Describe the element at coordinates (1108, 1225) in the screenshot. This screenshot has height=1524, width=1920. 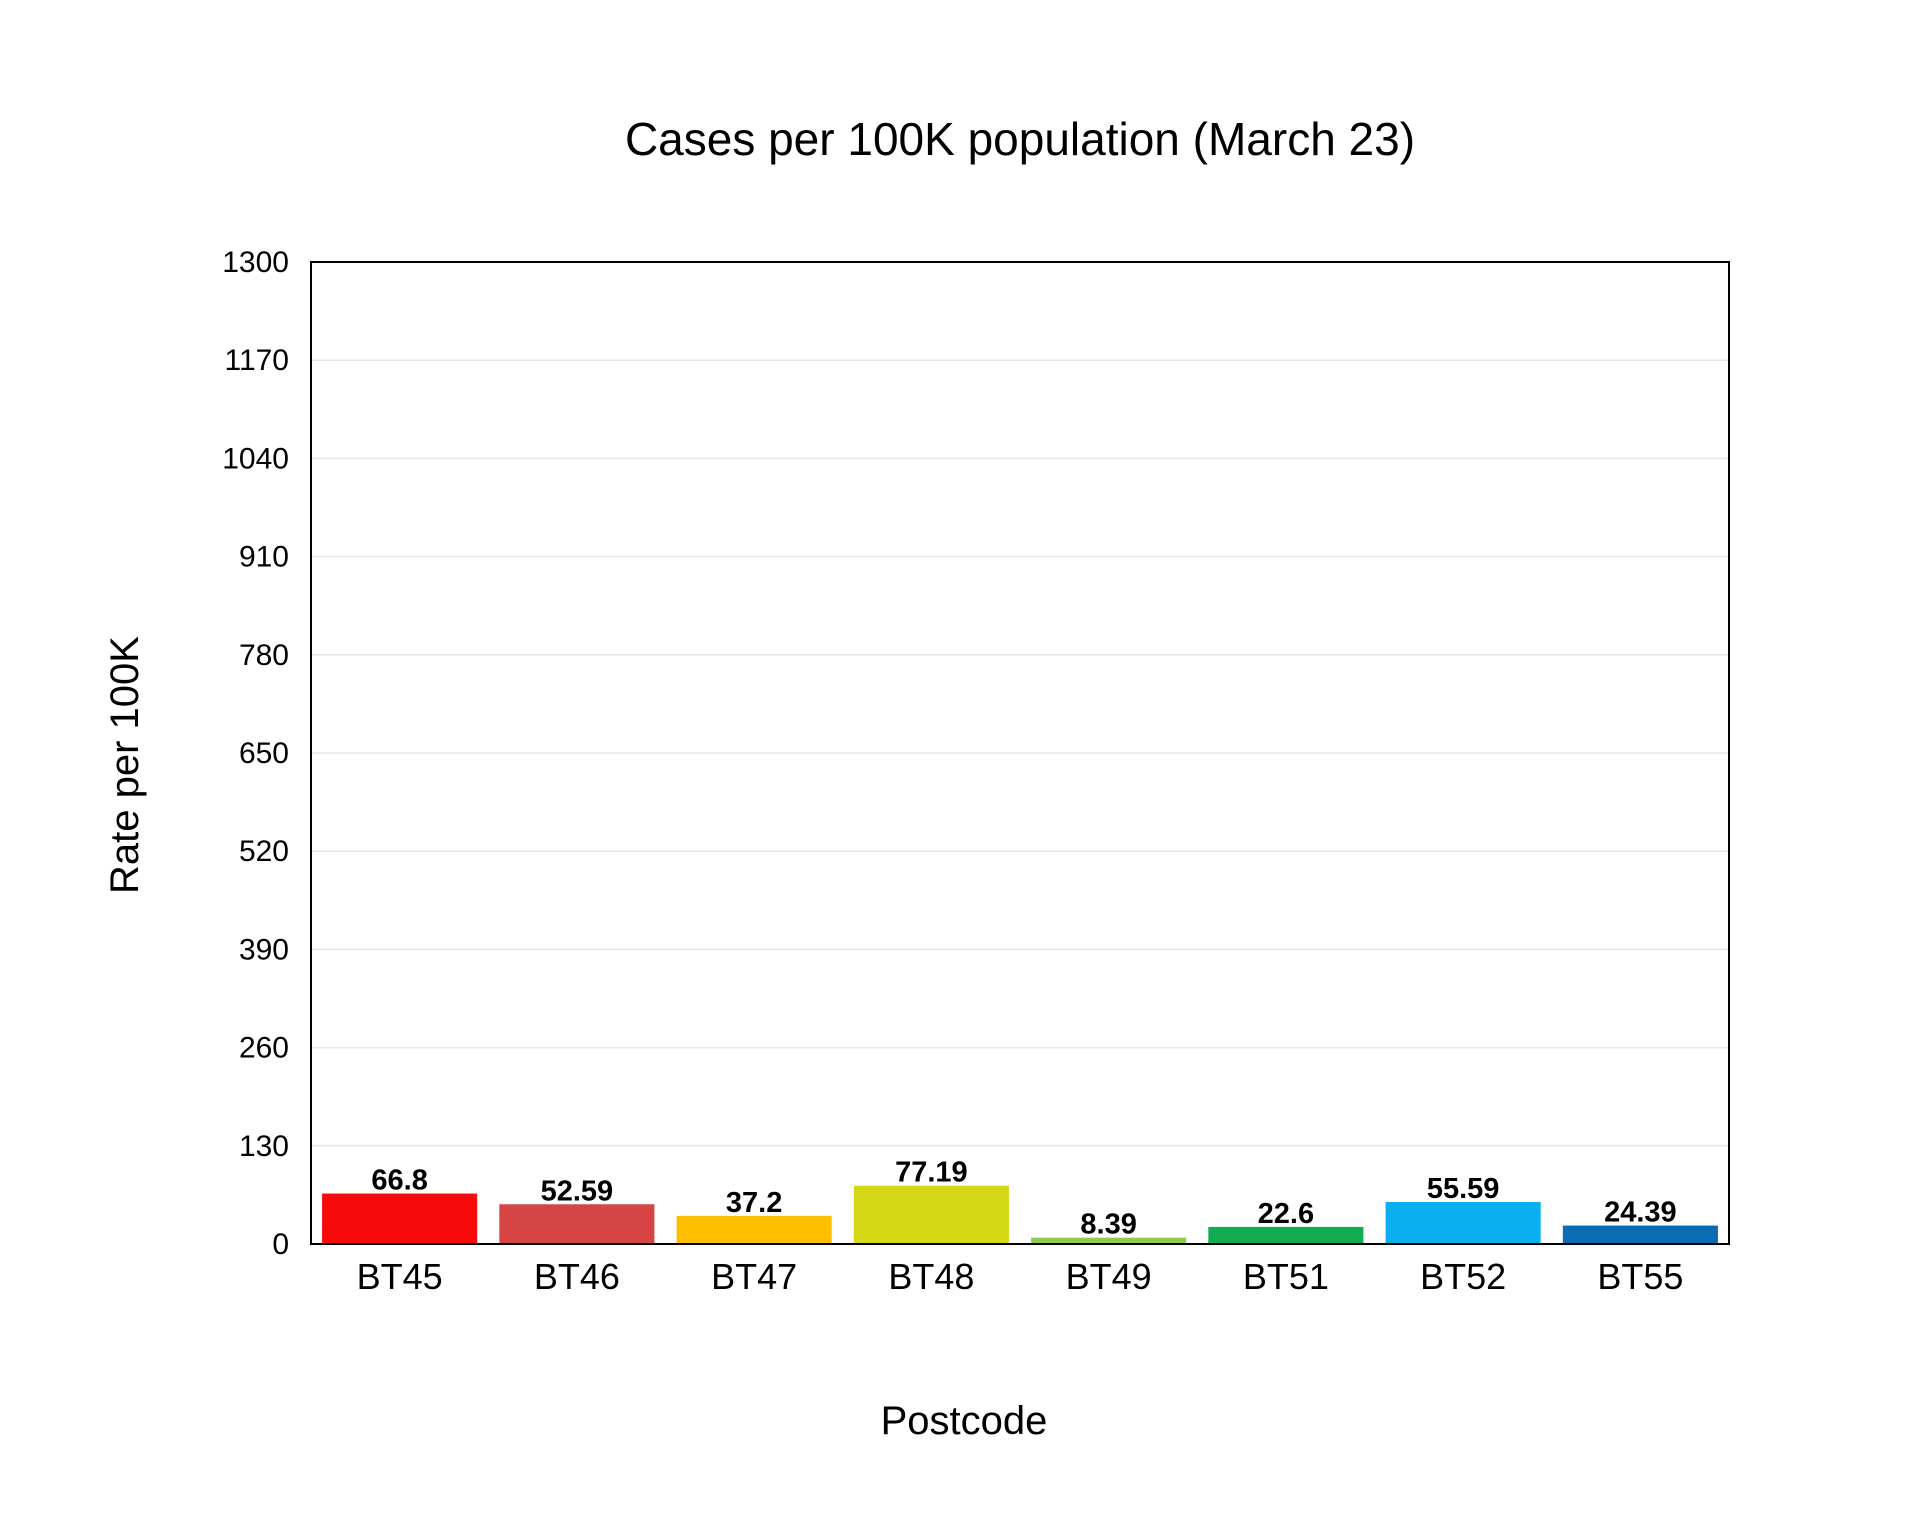
I see `data-label: 8.39` at that location.